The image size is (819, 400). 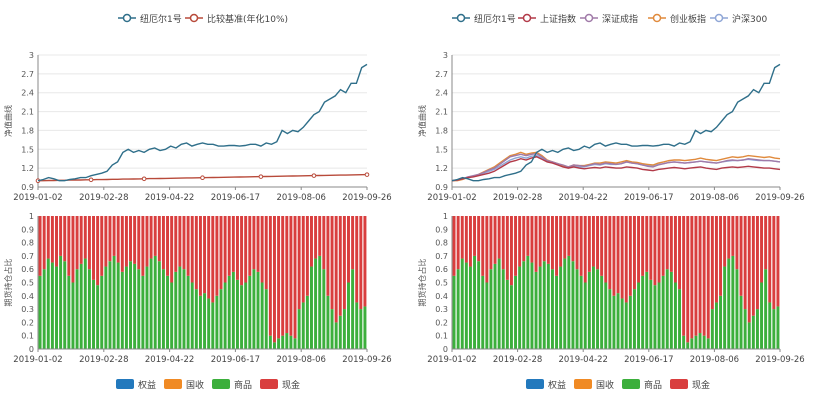 What do you see at coordinates (441, 283) in the screenshot?
I see `y-tick-label: 0.5` at bounding box center [441, 283].